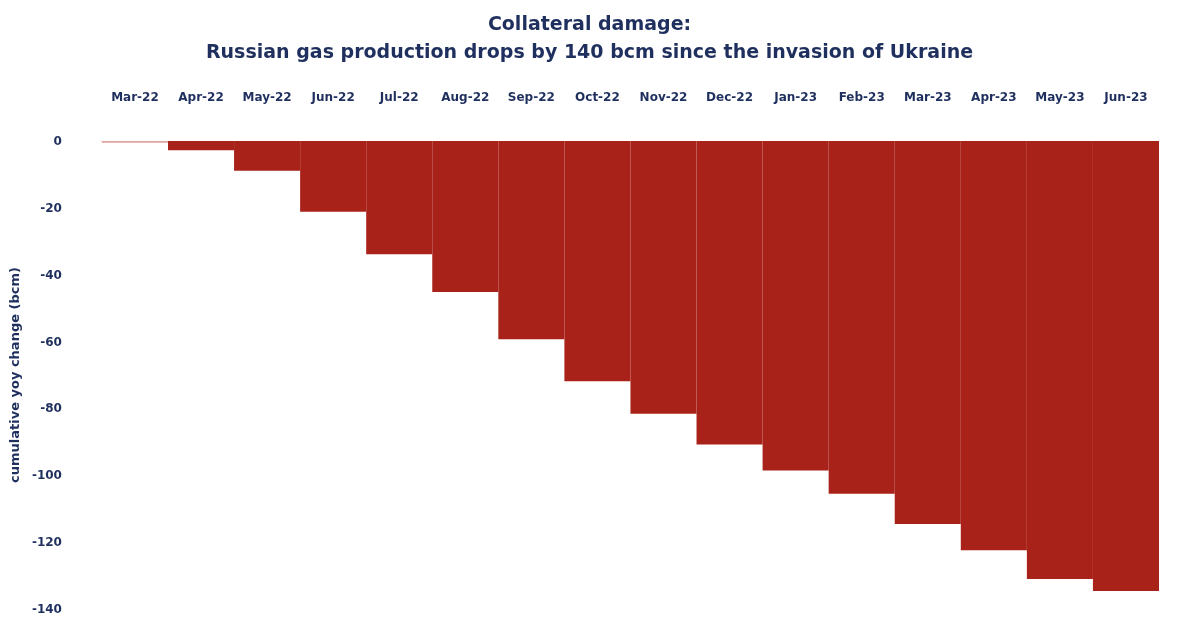 This screenshot has width=1179, height=621. What do you see at coordinates (663, 97) in the screenshot?
I see `x-tick-label: Nov-22` at bounding box center [663, 97].